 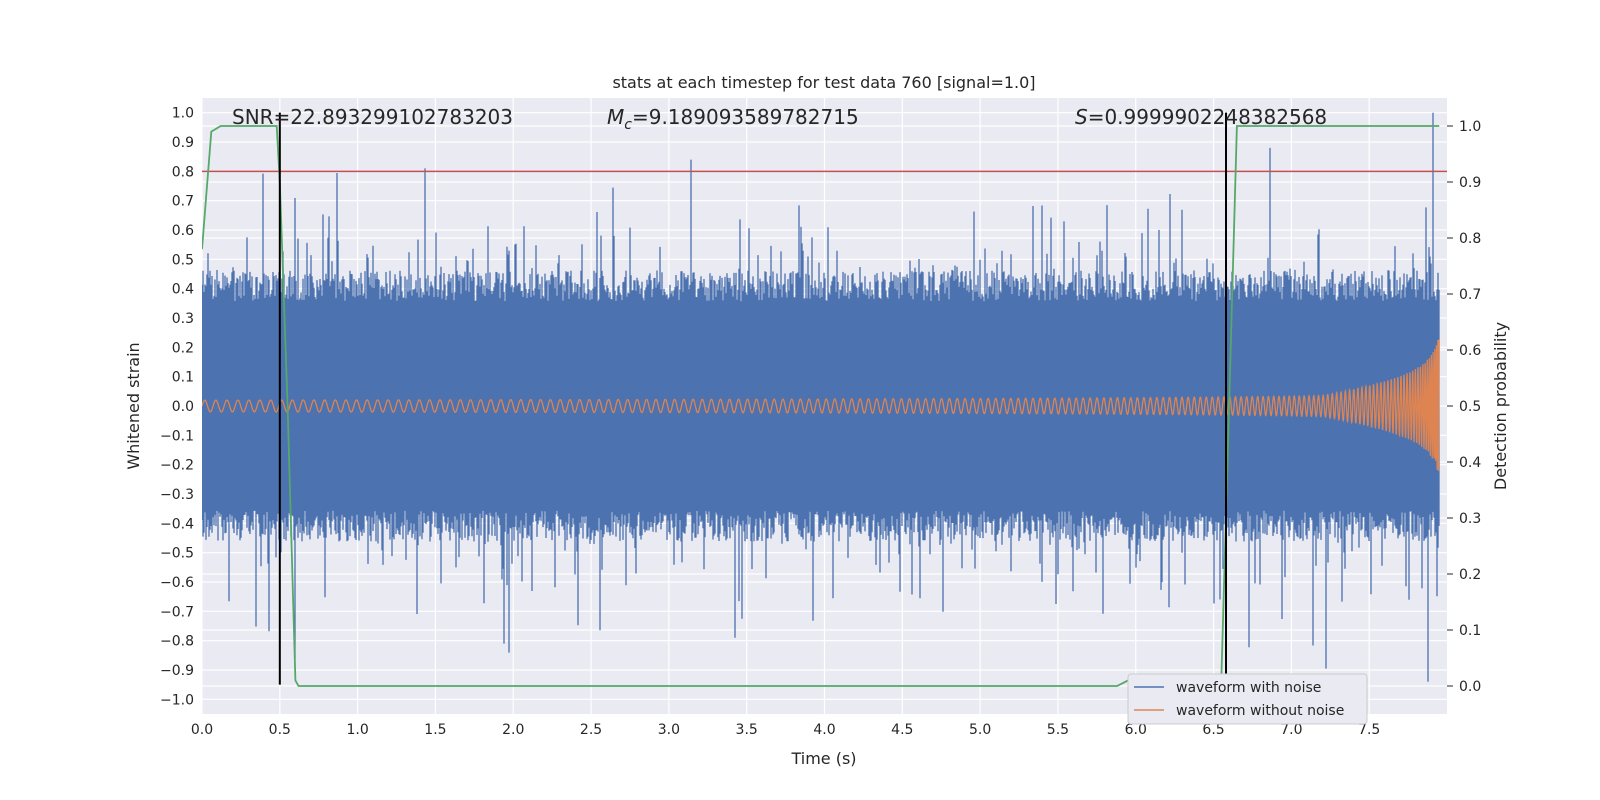 I want to click on y-tick-label-left: 0.8, so click(x=183, y=172).